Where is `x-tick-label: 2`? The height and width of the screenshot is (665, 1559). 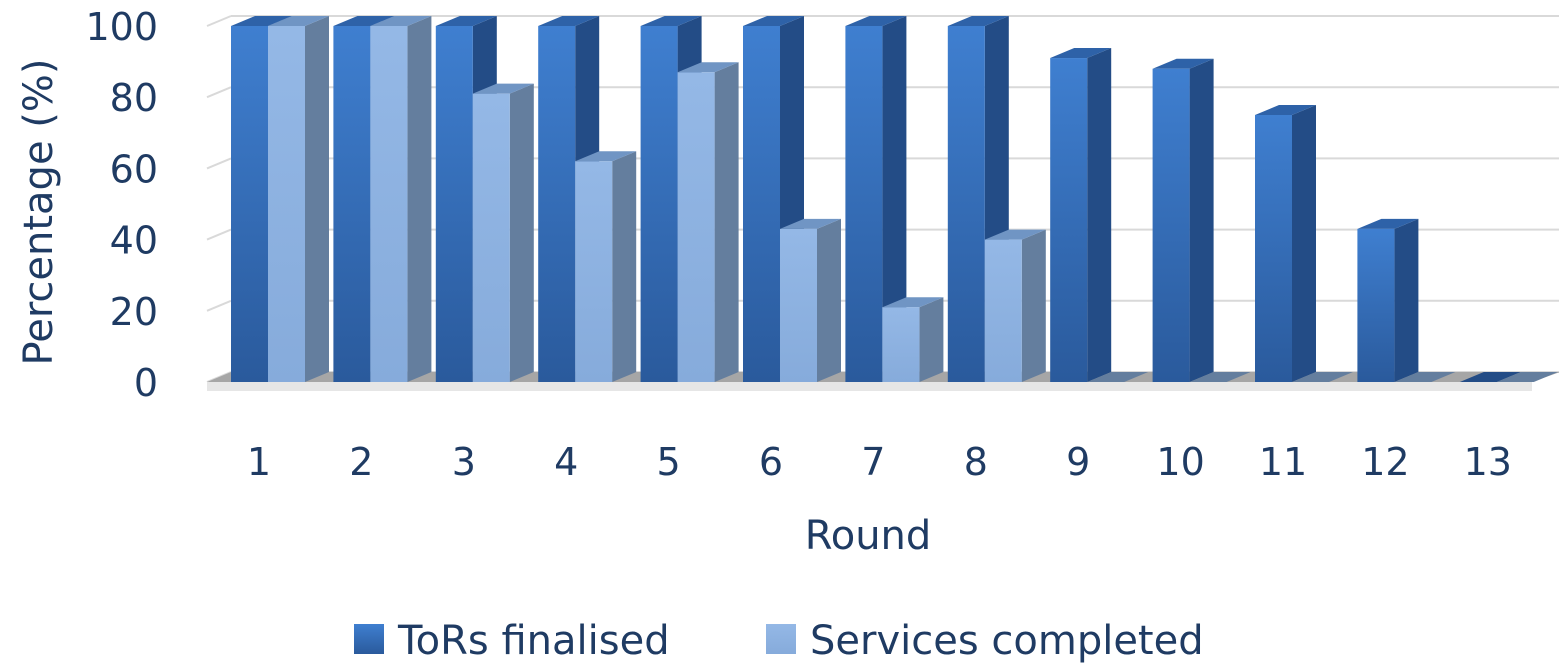
x-tick-label: 2 is located at coordinates (361, 462).